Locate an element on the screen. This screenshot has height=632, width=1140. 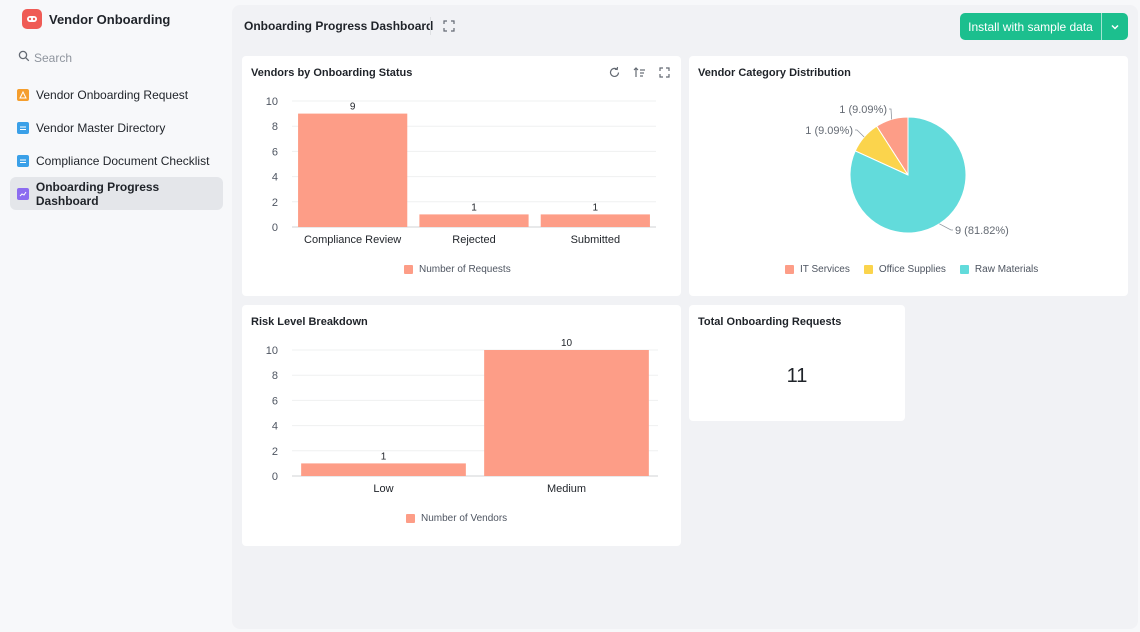
sidebar-item-label: Vendor Onboarding Request is located at coordinates (112, 94).